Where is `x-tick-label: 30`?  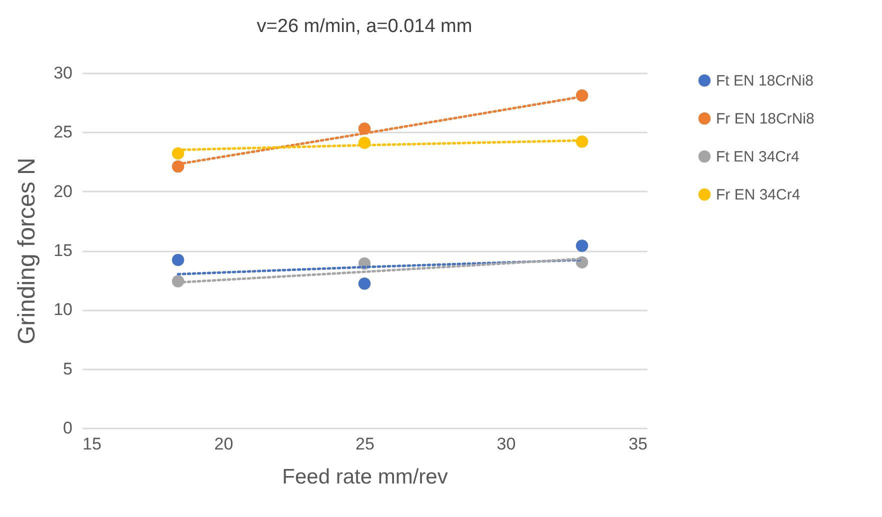 x-tick-label: 30 is located at coordinates (506, 444).